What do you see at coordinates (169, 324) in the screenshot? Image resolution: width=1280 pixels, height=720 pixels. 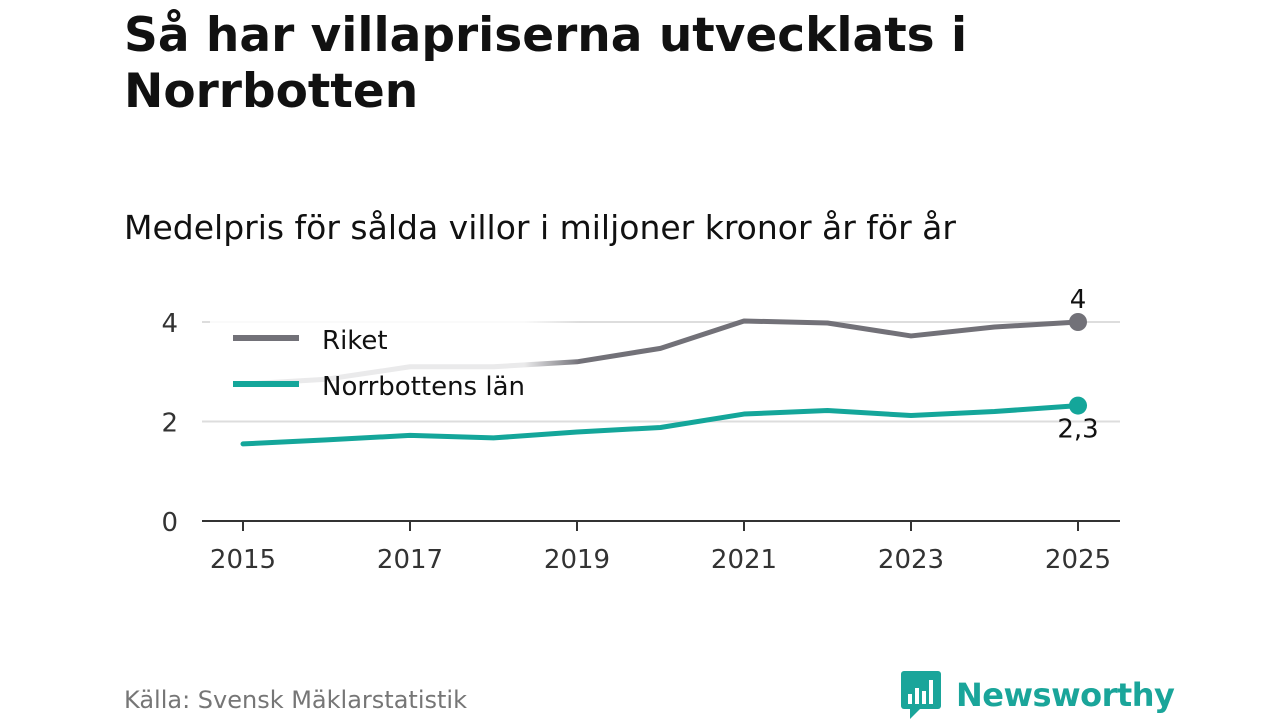 I see `y-tick-label-4: 4` at bounding box center [169, 324].